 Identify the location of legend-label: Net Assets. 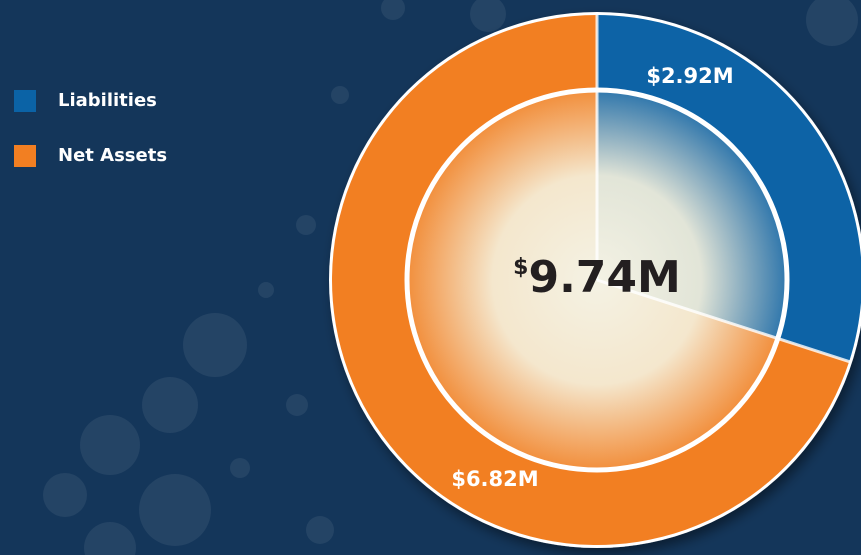
(112, 155).